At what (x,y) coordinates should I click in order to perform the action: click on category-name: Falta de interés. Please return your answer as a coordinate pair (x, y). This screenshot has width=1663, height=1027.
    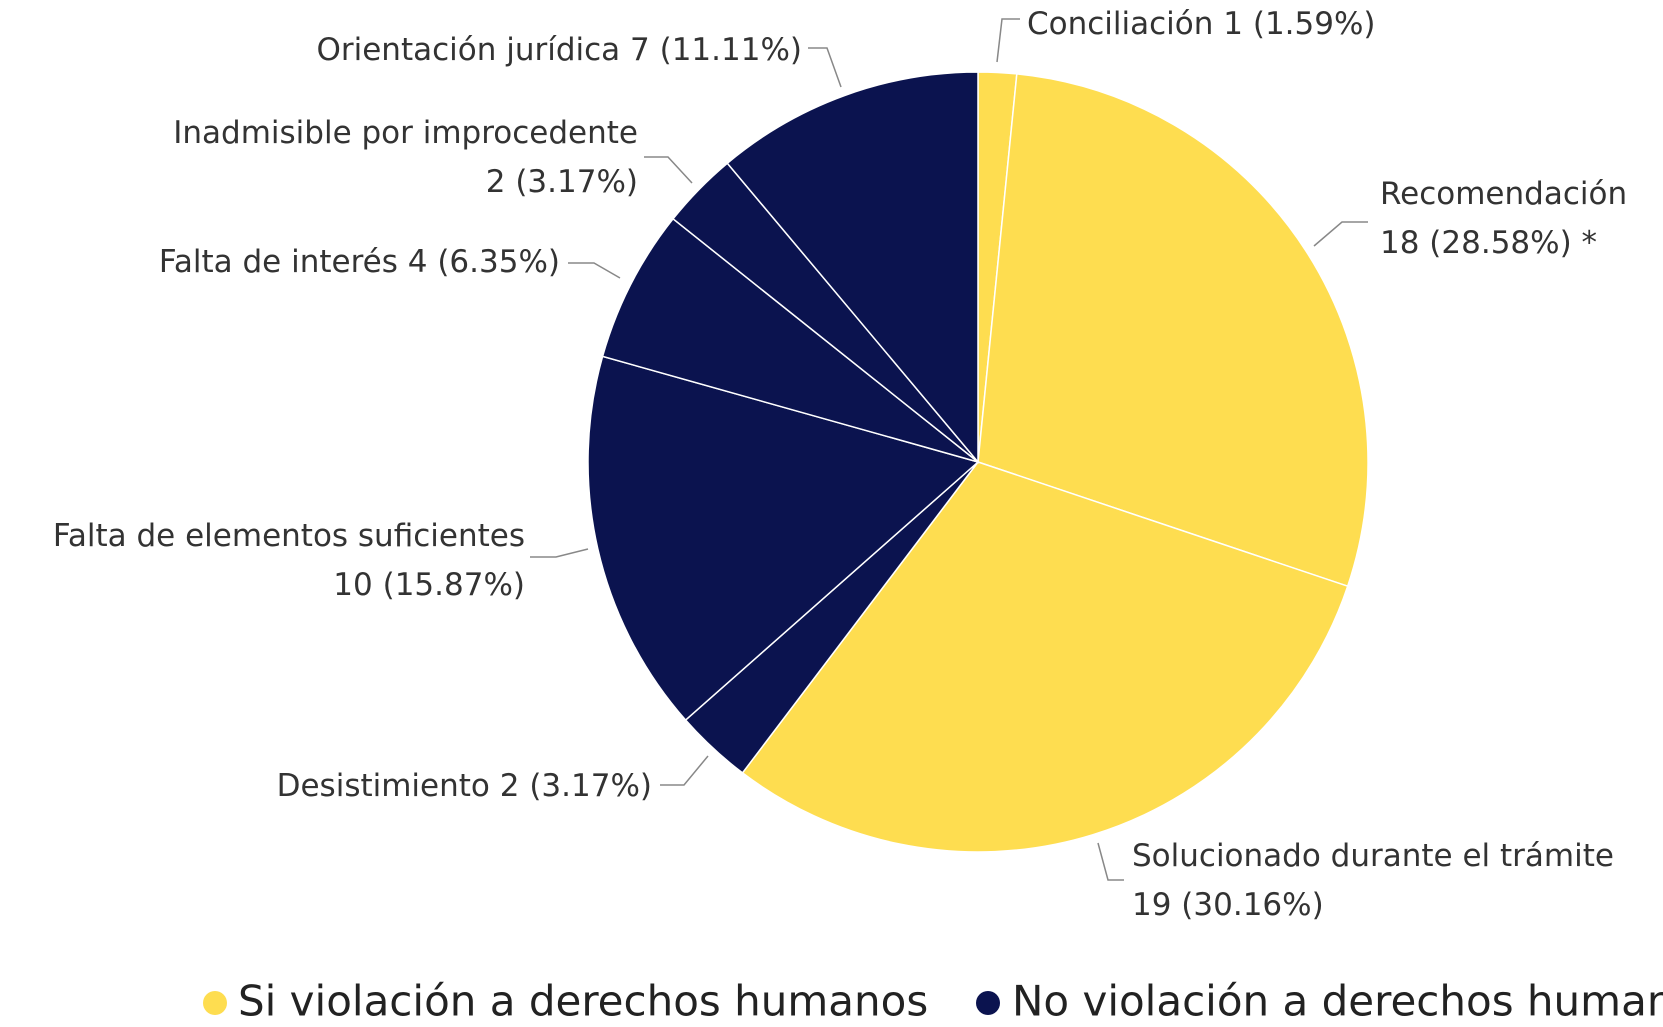
    Looking at the image, I should click on (278, 262).